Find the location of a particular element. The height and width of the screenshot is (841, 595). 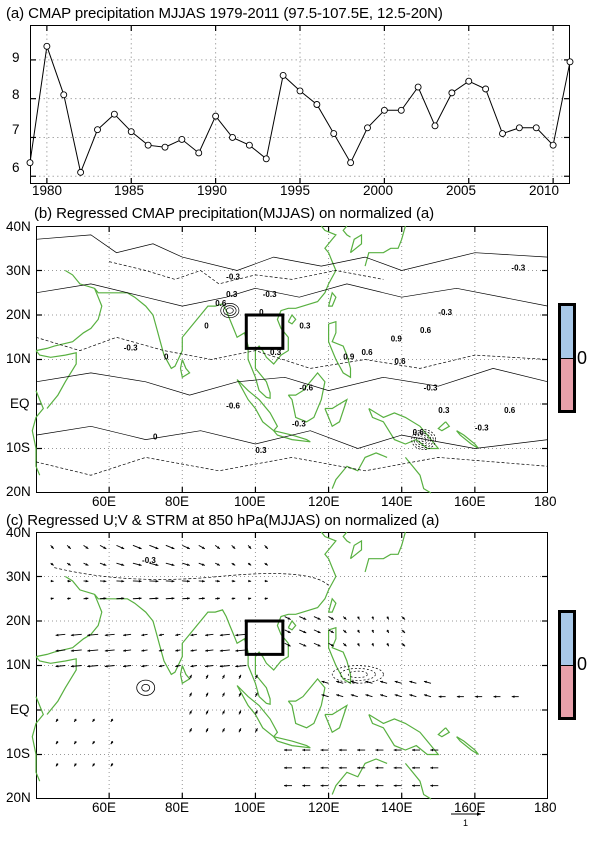

b-contour-label: 0.9 is located at coordinates (349, 357).